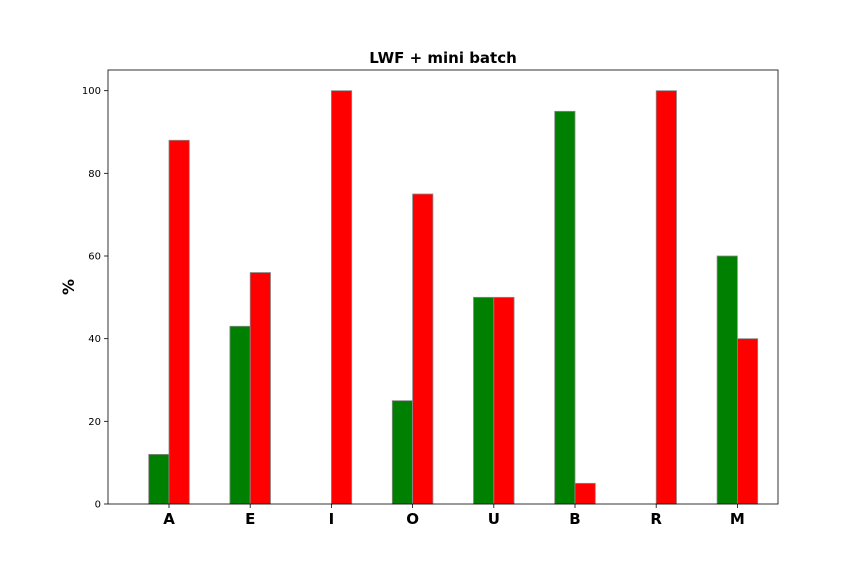 The height and width of the screenshot is (576, 864). What do you see at coordinates (68, 287) in the screenshot?
I see `y-axis-label: %` at bounding box center [68, 287].